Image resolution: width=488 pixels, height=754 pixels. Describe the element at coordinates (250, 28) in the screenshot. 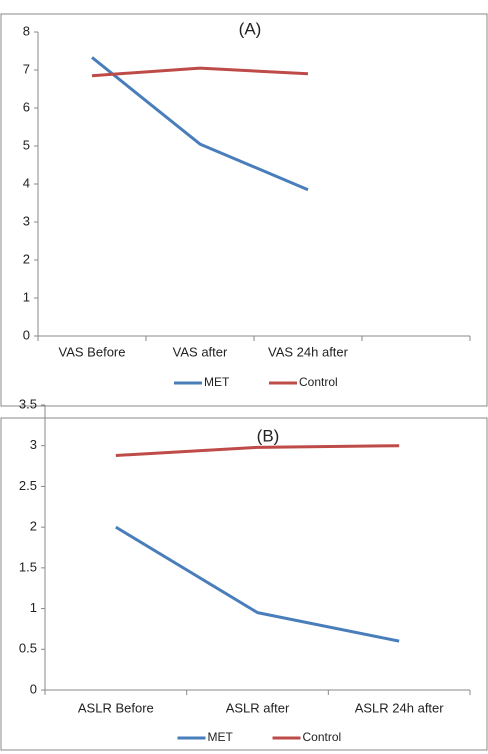

I see `chart-title: (A)` at that location.